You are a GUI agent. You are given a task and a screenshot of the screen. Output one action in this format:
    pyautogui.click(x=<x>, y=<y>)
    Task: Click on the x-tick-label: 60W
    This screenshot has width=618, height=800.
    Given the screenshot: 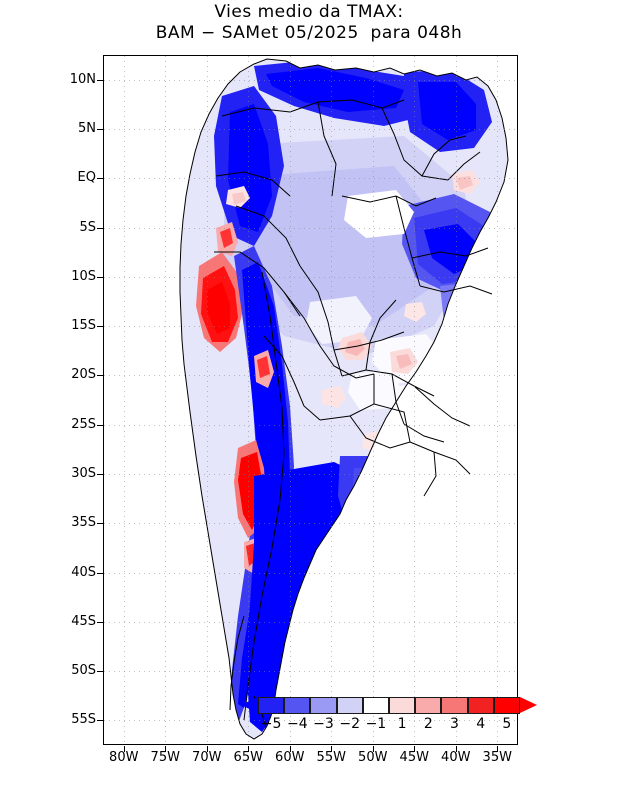 What is the action you would take?
    pyautogui.click(x=290, y=757)
    